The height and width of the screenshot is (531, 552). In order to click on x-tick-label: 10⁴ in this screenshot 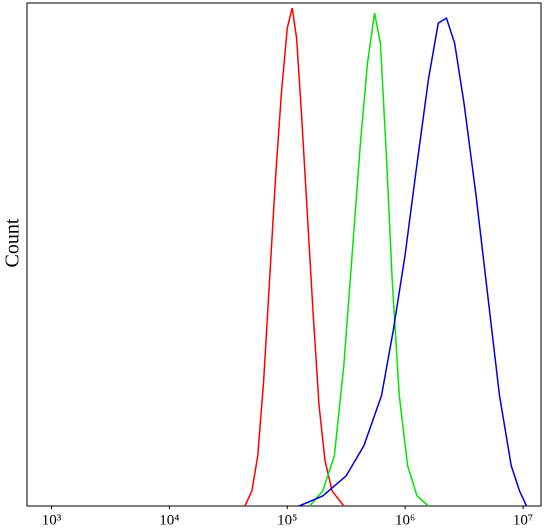, I will do `click(169, 520)`.